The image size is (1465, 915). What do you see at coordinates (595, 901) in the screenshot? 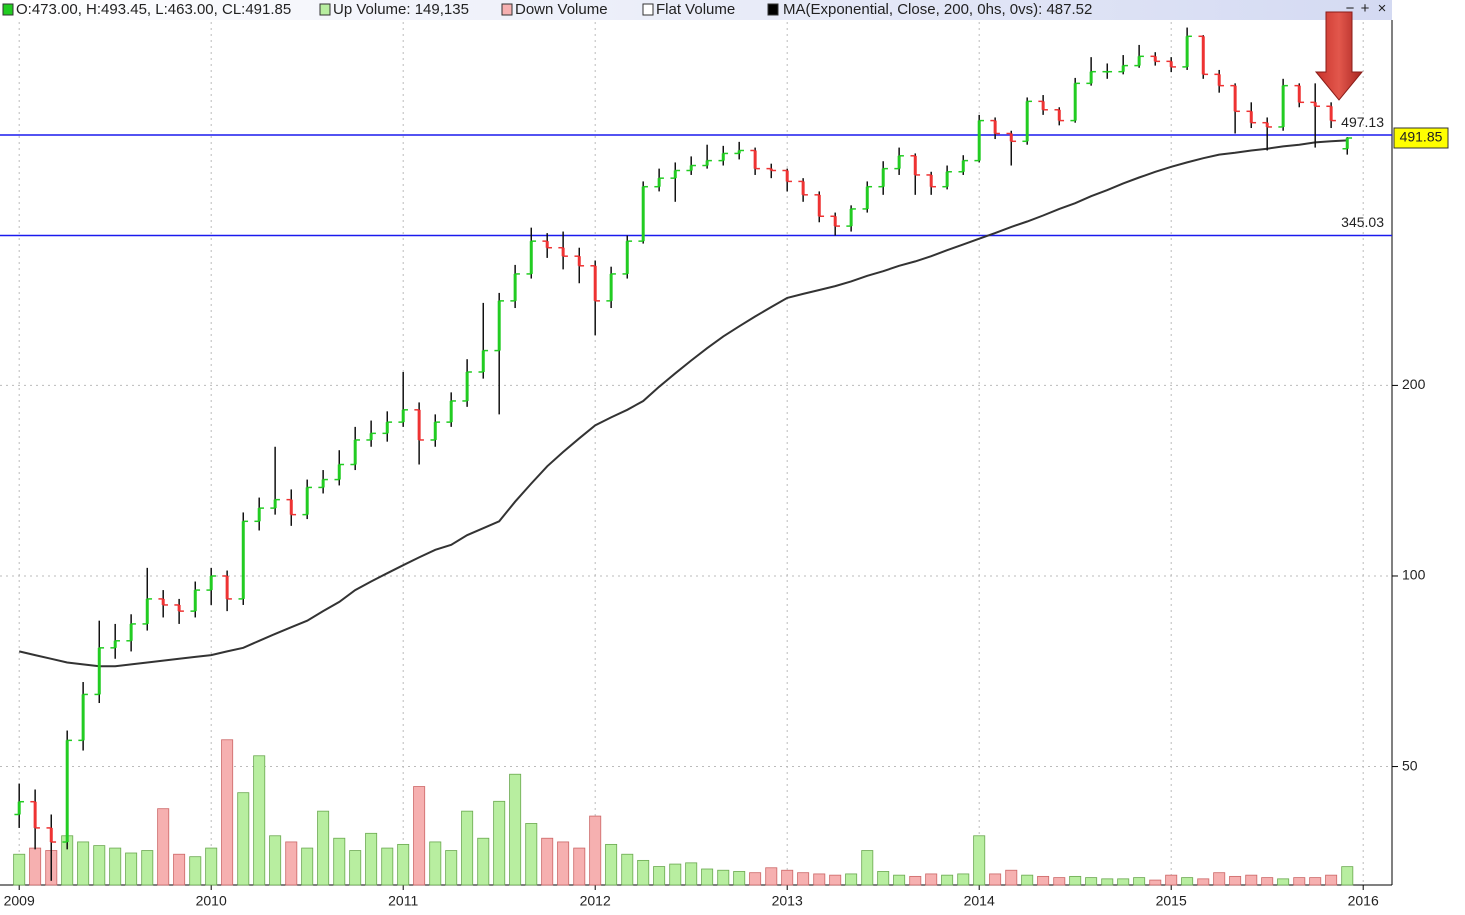
I see `x-tick-label: 2012` at bounding box center [595, 901].